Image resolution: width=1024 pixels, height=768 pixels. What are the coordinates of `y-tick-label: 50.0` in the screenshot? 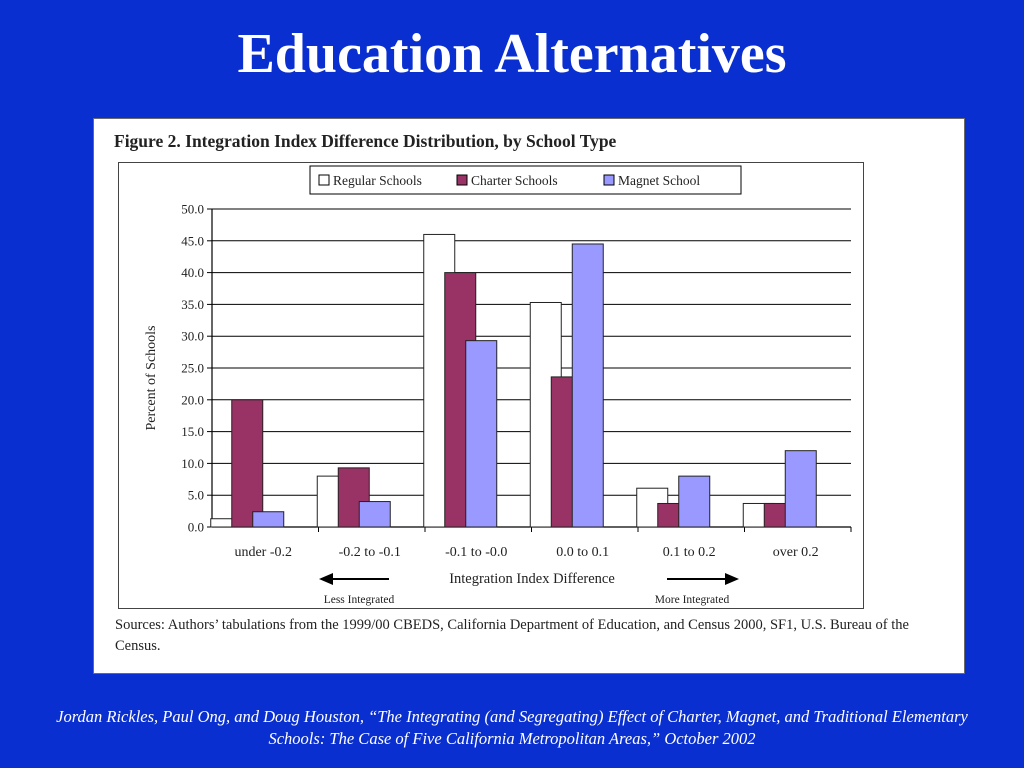 It's located at (192, 209).